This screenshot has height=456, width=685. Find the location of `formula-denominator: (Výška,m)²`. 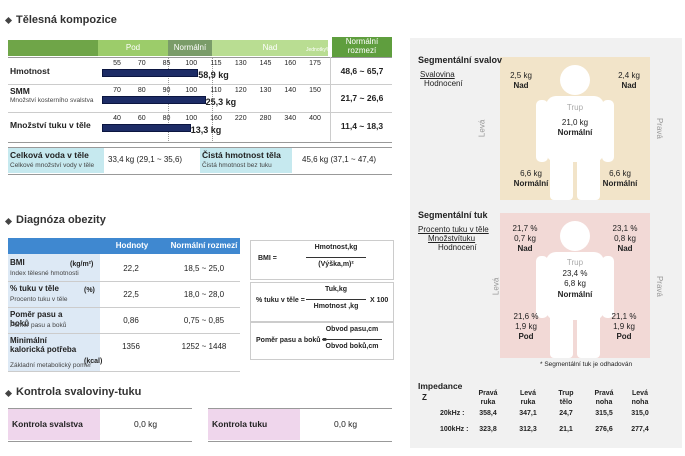

formula-denominator: (Výška,m)² is located at coordinates (336, 264).